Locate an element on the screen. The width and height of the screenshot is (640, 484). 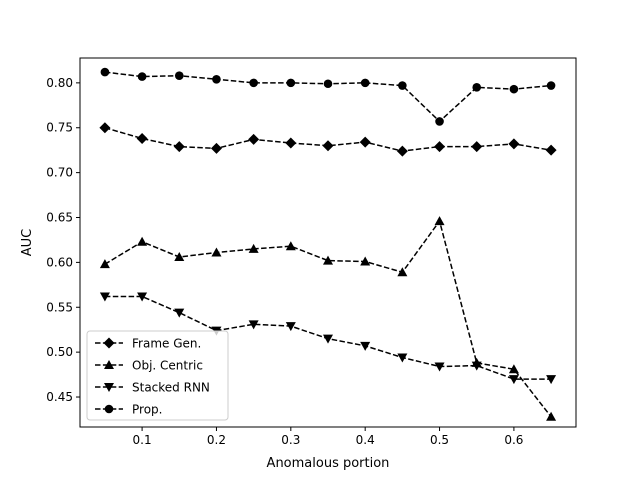
legend-box is located at coordinates (157, 375).